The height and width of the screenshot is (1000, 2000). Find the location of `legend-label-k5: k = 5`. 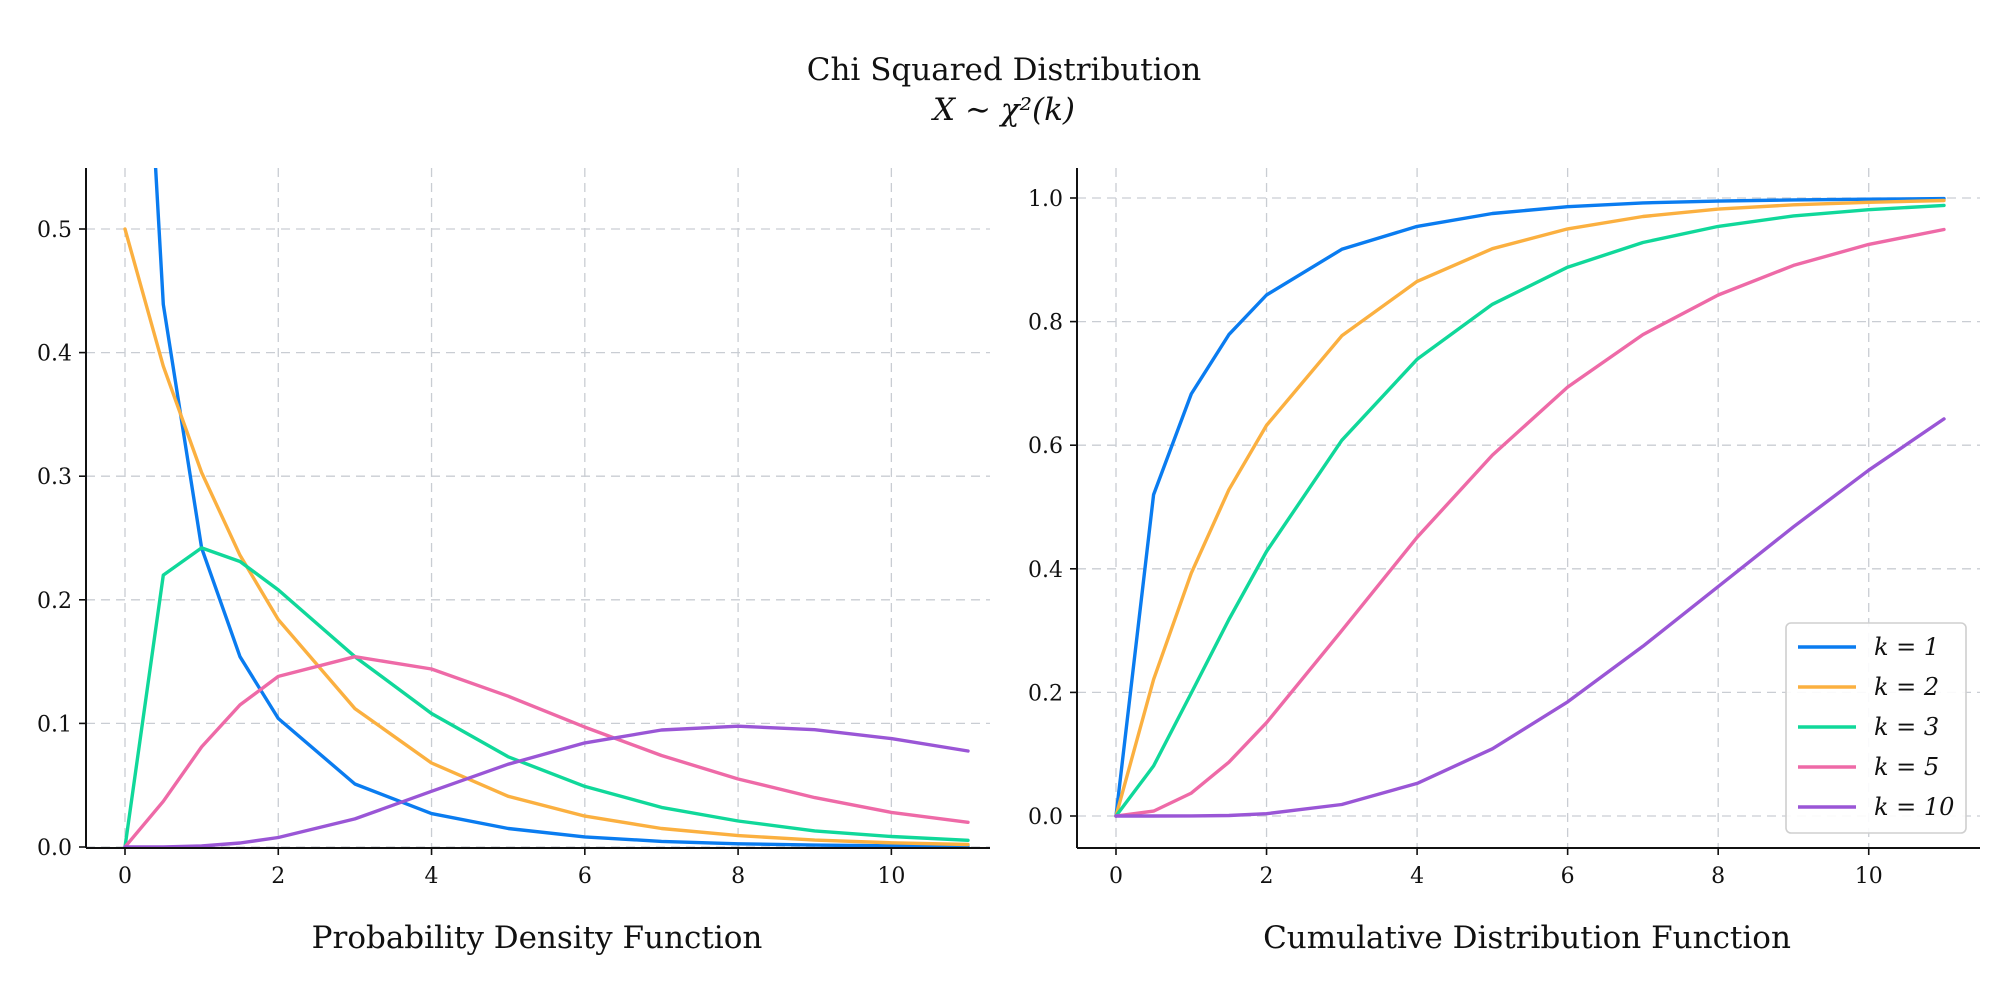

legend-label-k5: k = 5 is located at coordinates (1906, 767).